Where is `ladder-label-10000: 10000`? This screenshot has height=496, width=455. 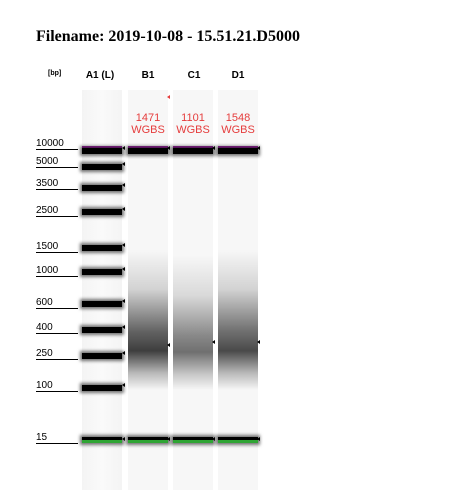 ladder-label-10000: 10000 is located at coordinates (57, 144).